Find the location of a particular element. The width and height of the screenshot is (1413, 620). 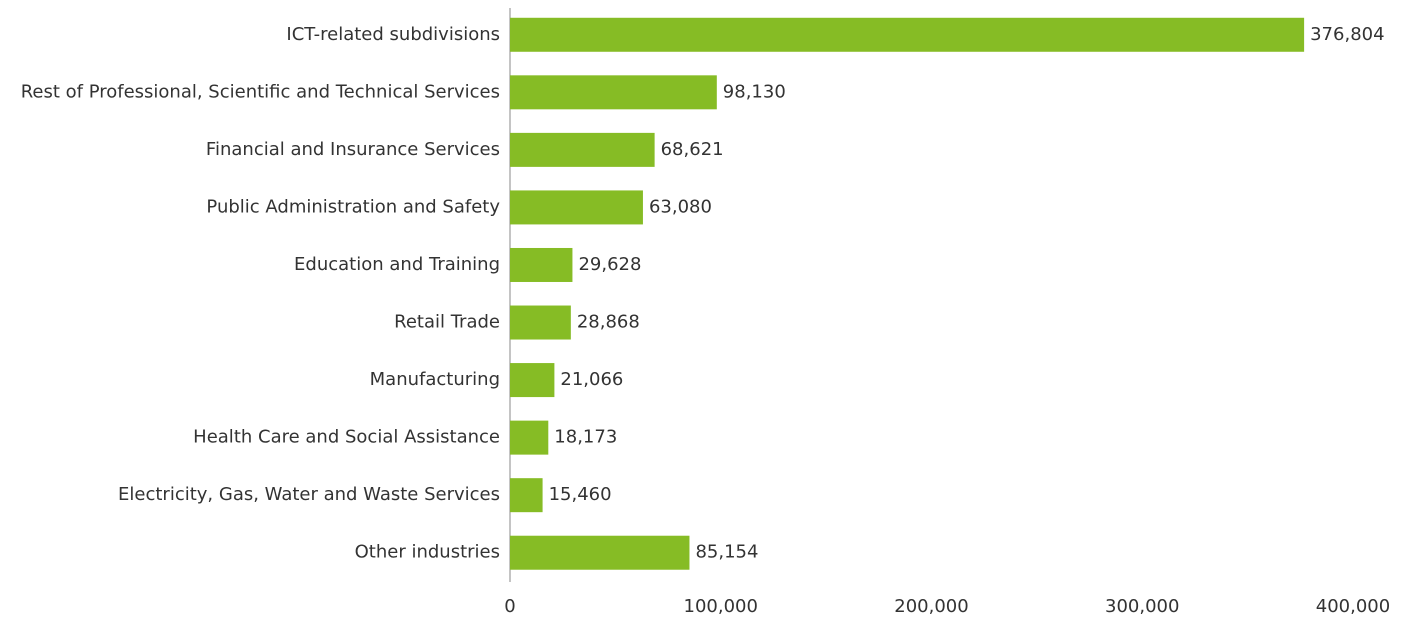

value-label: 85,154 is located at coordinates (726, 552).